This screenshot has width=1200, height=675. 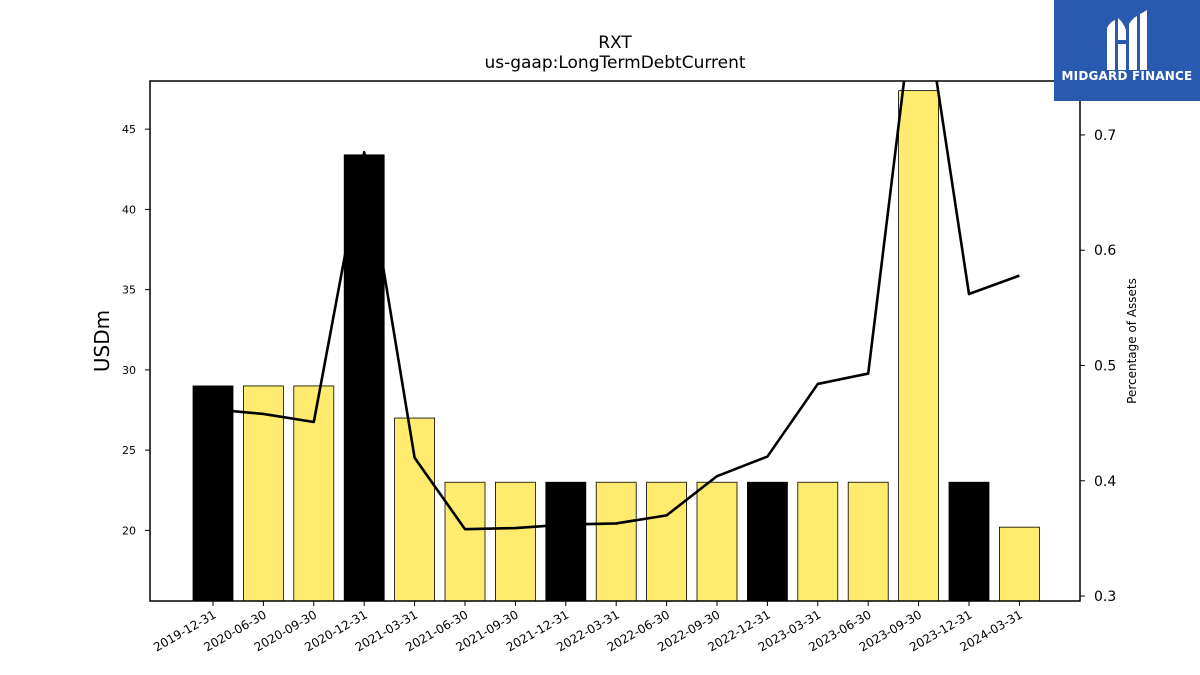 I want to click on y-tick-label-45: 45, so click(x=129, y=129).